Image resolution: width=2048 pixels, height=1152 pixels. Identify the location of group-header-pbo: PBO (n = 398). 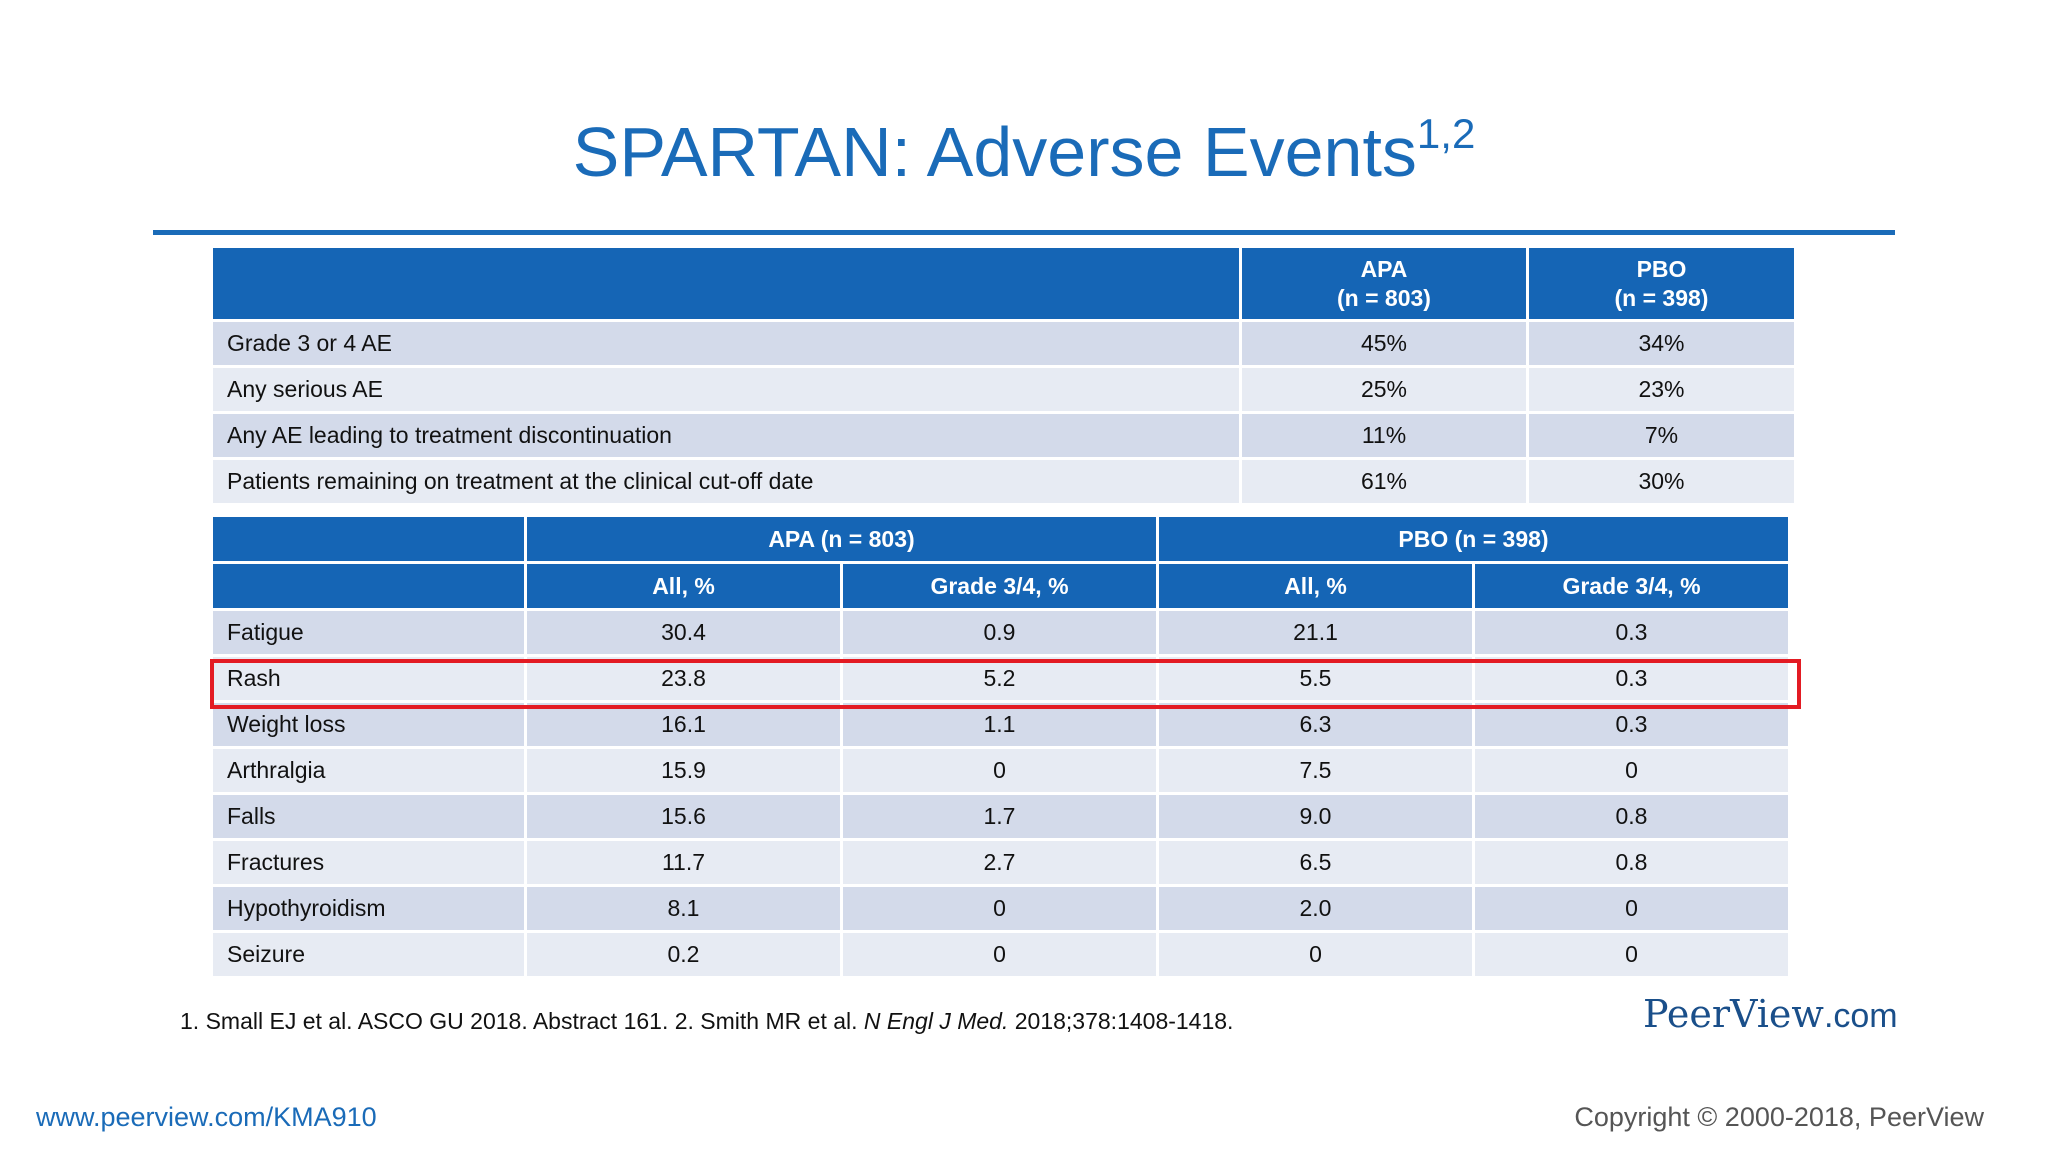
(1473, 539).